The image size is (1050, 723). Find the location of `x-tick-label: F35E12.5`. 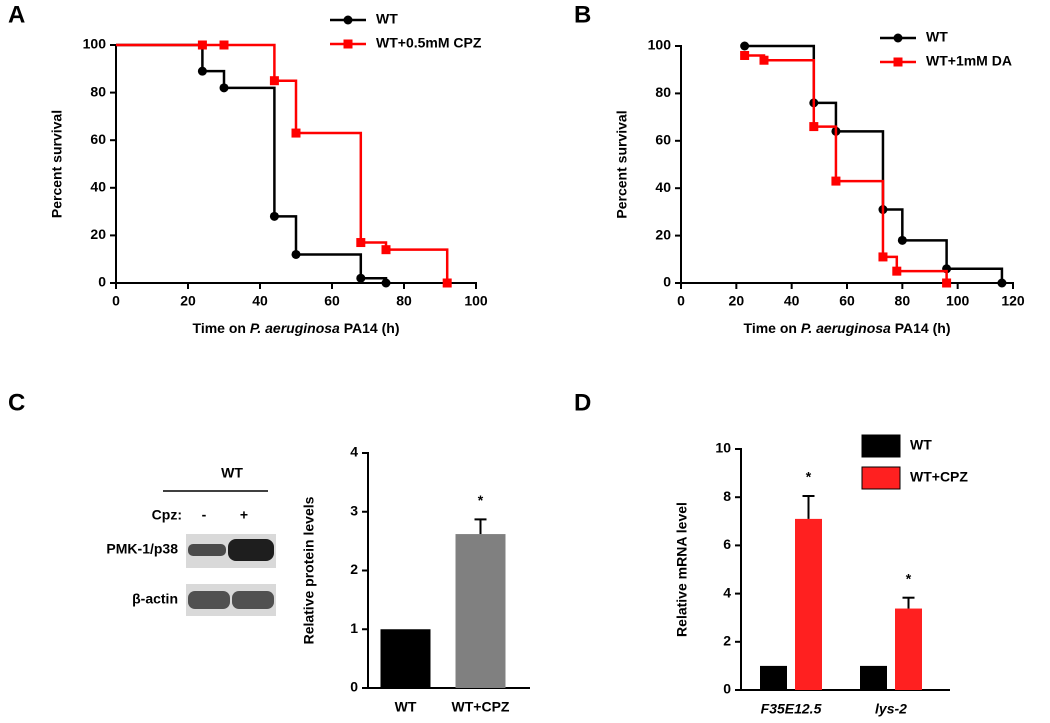

x-tick-label: F35E12.5 is located at coordinates (791, 709).